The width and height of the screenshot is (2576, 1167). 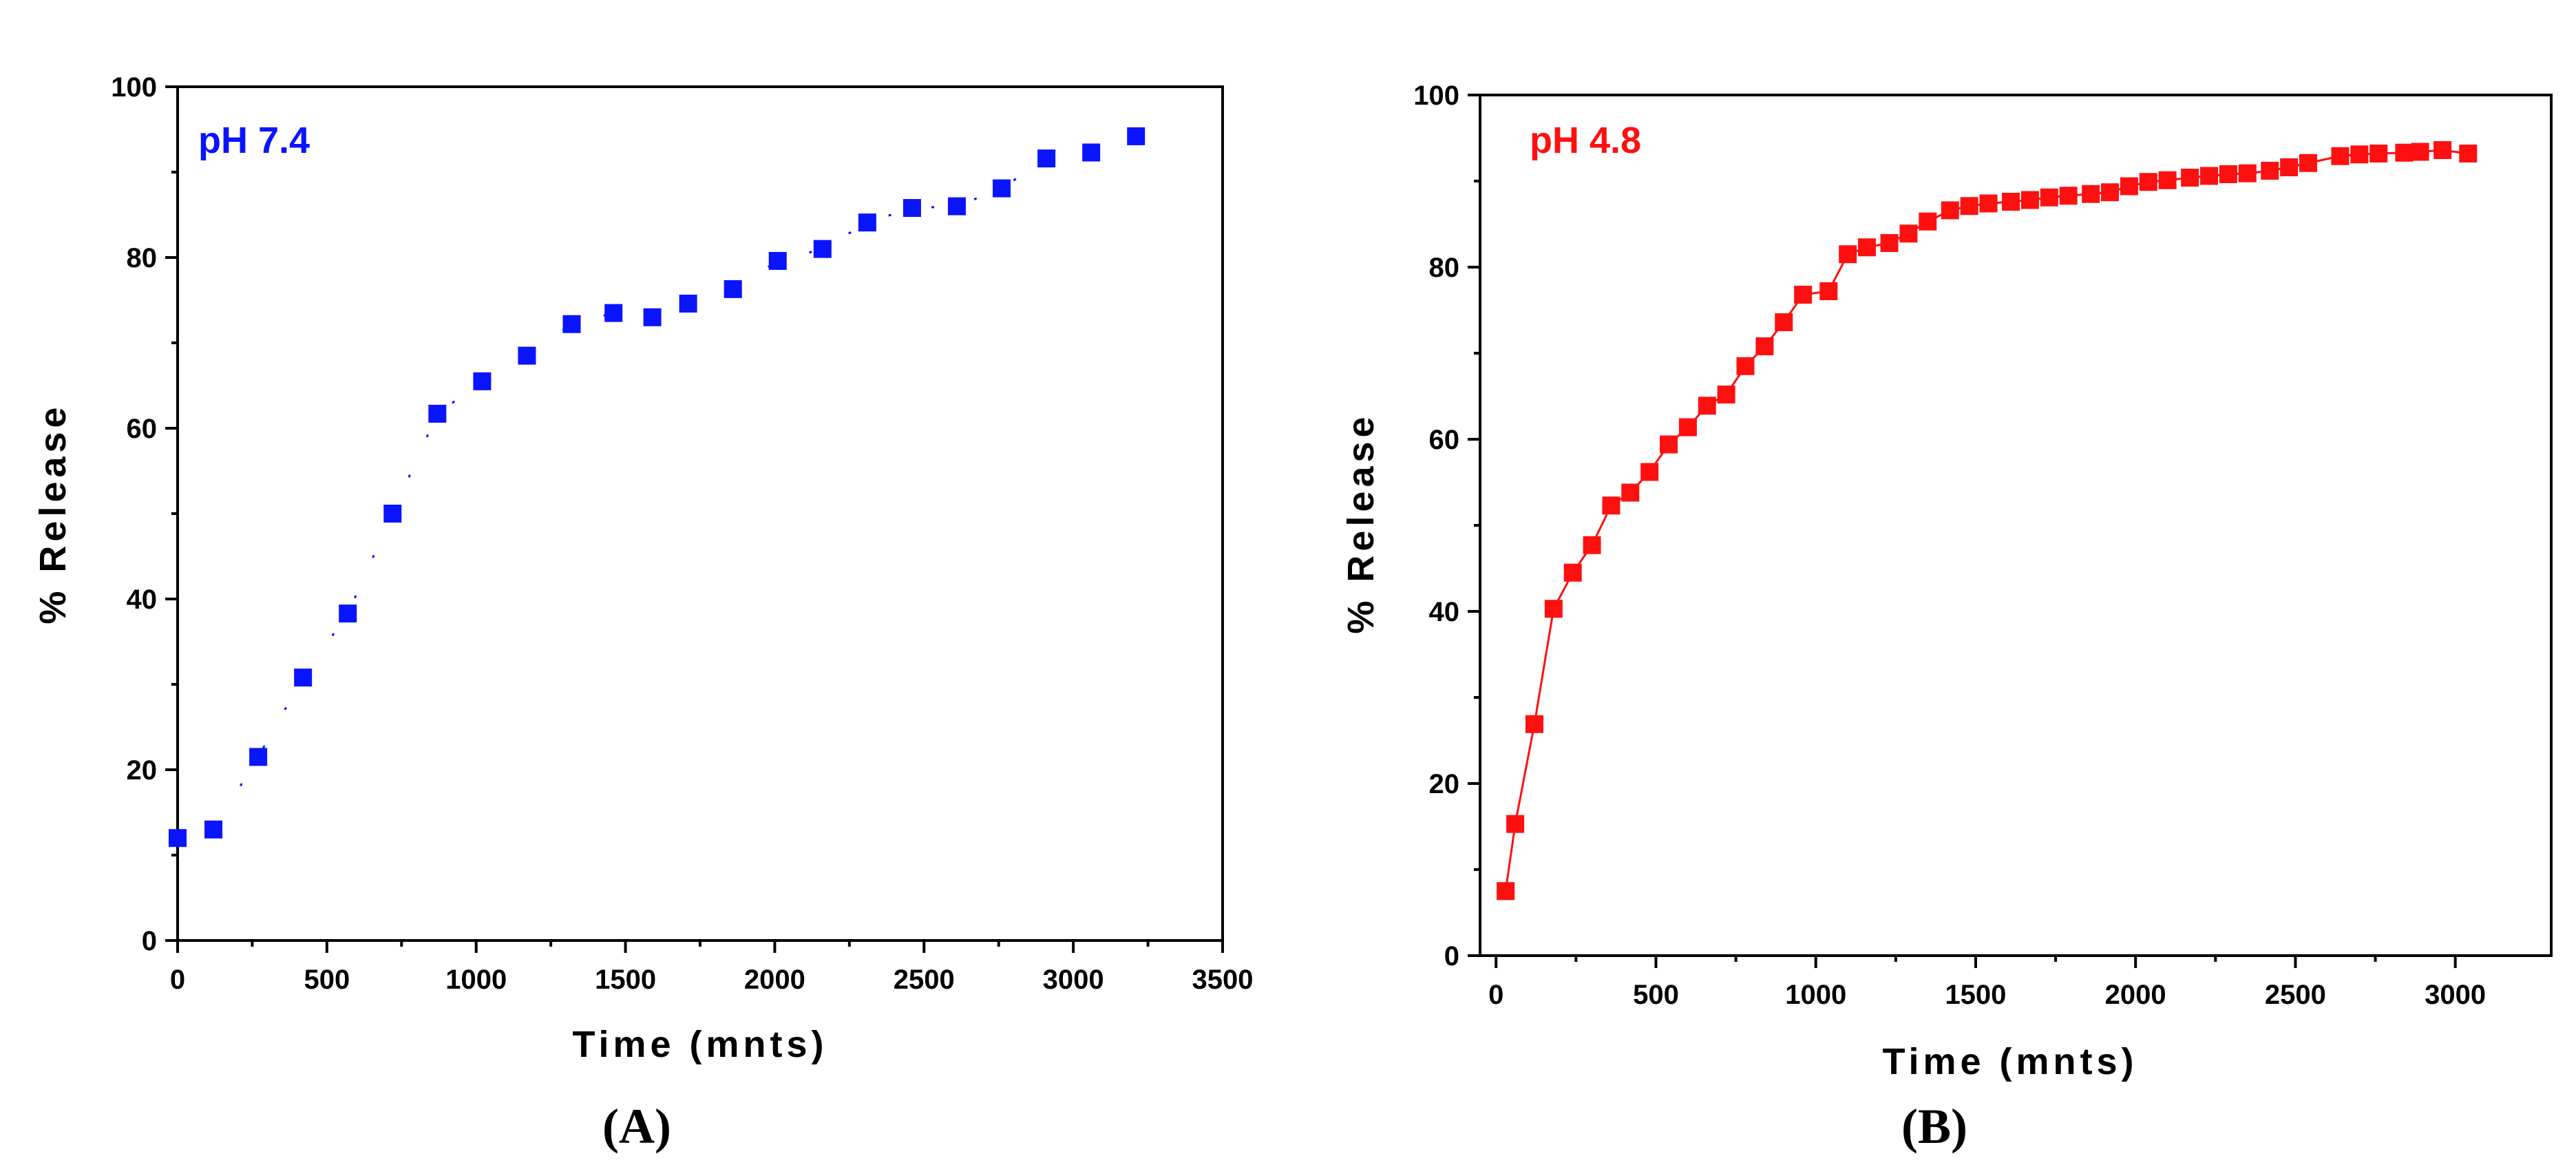 I want to click on series-label: pH 4.8, so click(x=1585, y=140).